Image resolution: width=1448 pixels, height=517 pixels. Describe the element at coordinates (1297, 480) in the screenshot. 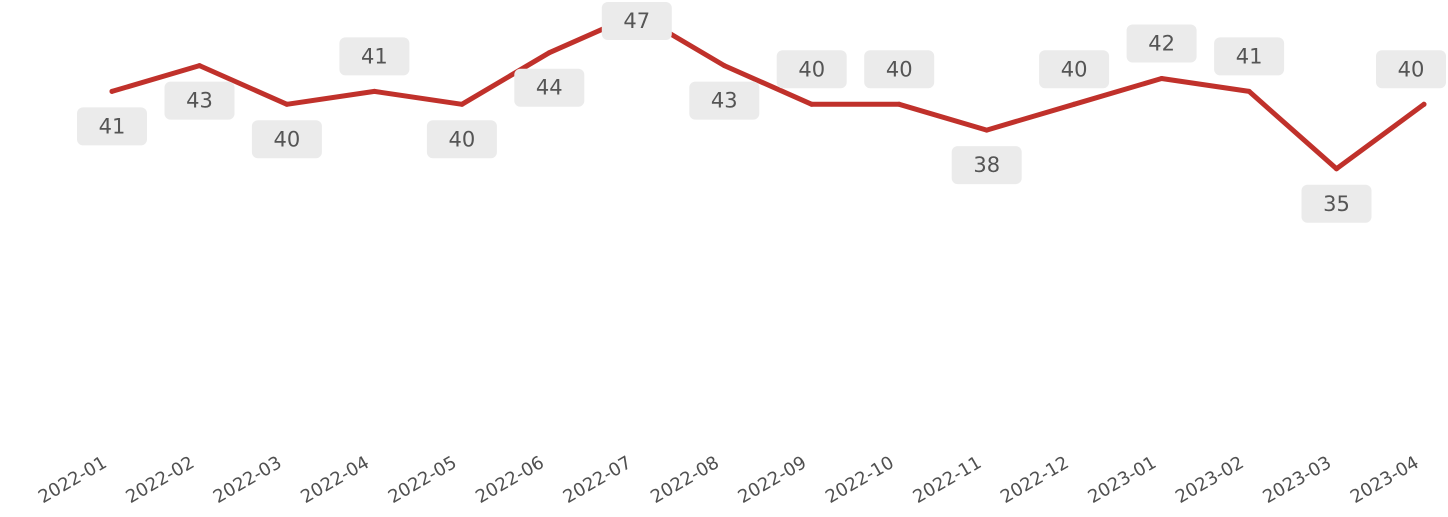

I see `x-tick-label: 2023-03` at that location.